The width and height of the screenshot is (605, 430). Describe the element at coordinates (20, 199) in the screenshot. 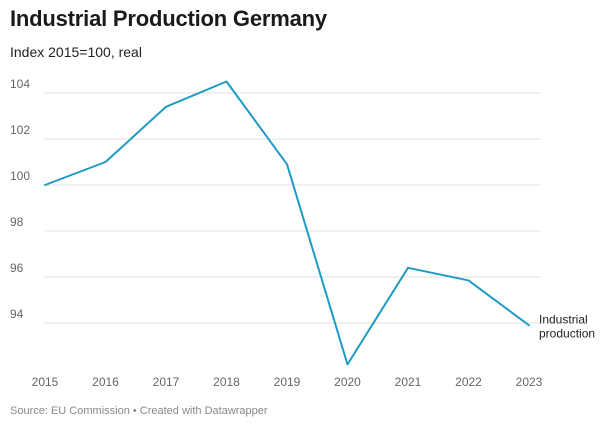

I see `y-axis: 94 96 98 100 102 104` at that location.